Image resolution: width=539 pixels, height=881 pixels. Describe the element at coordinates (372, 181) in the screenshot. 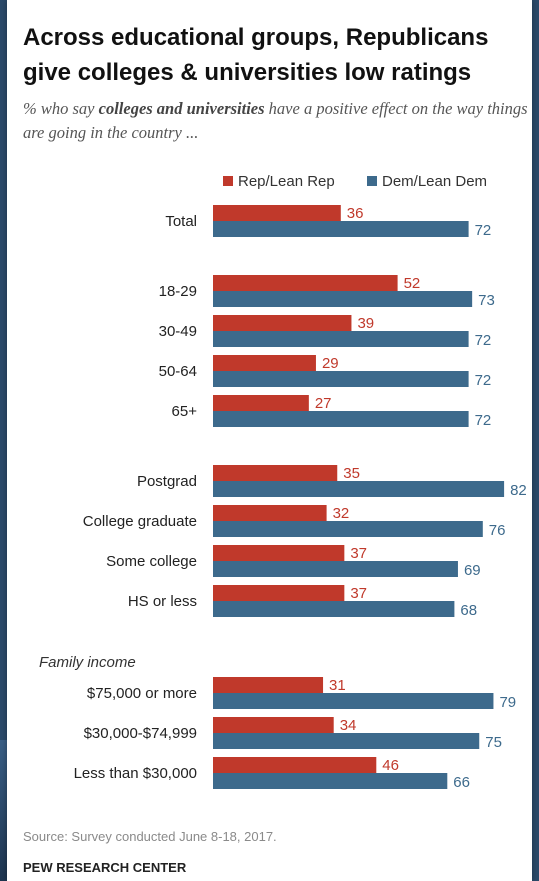

I see `legend-swatch-dem` at that location.